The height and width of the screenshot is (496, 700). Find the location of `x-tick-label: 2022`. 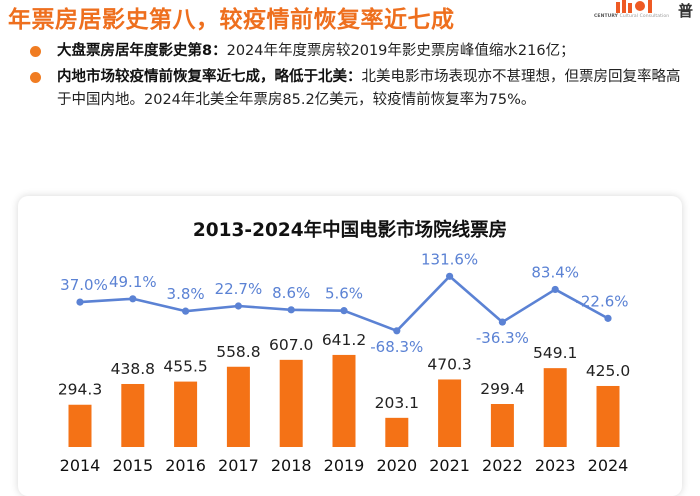

x-tick-label: 2022 is located at coordinates (502, 465).